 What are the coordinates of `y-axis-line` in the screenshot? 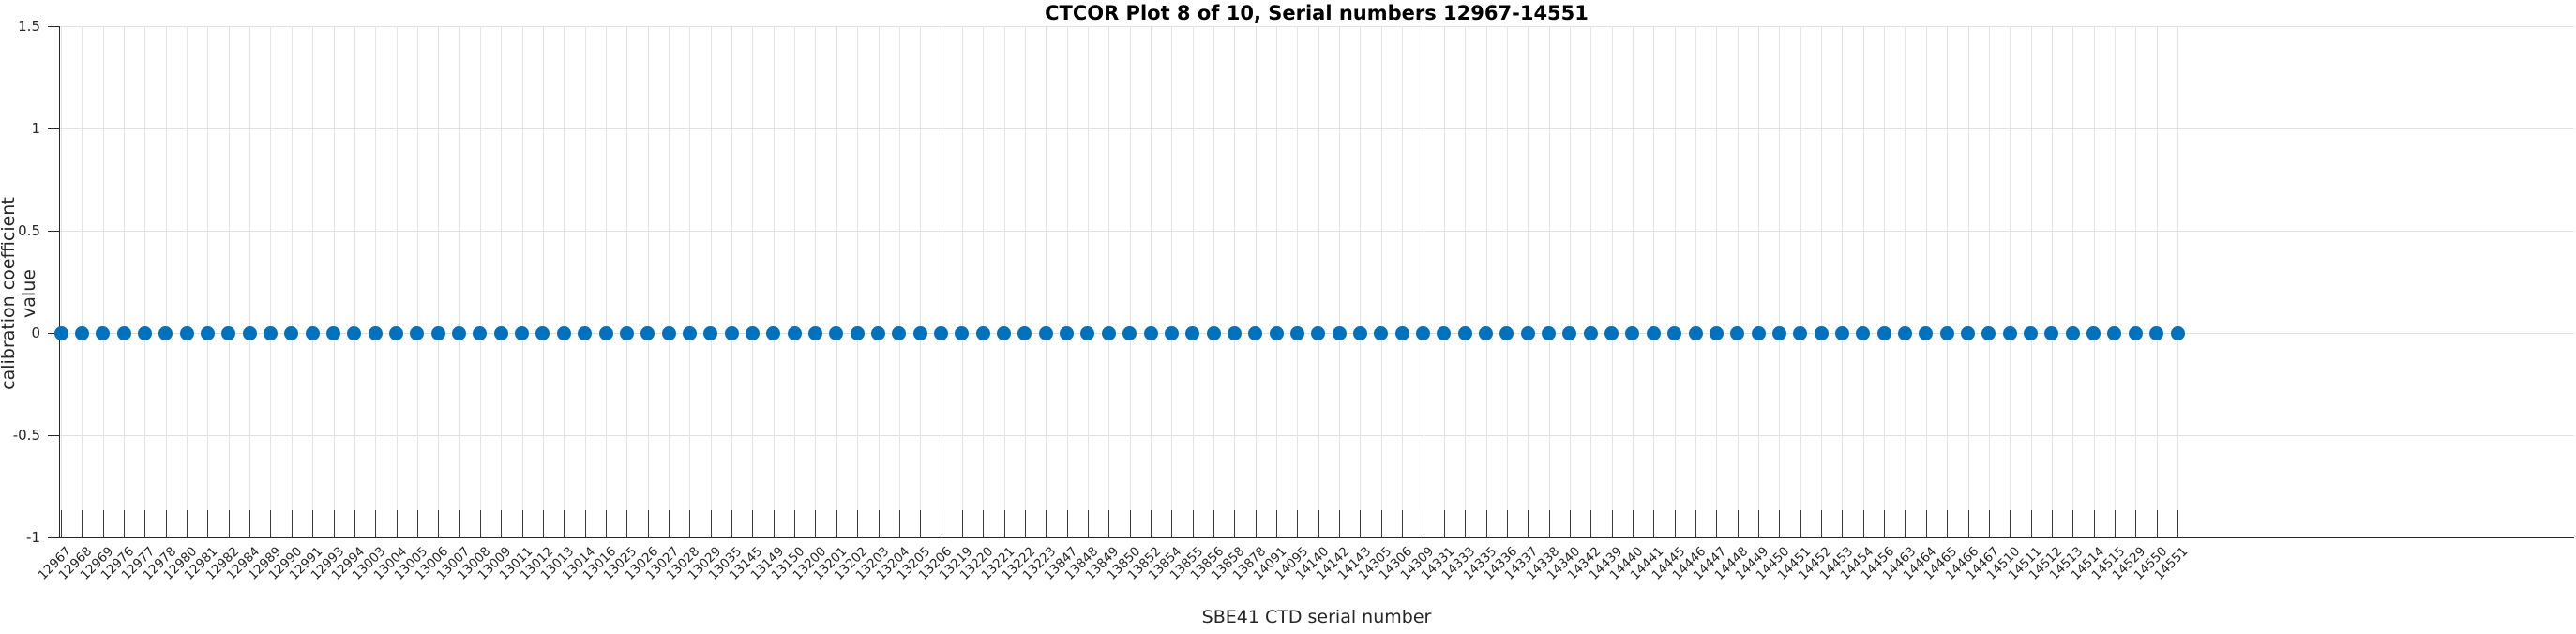 It's located at (59, 281).